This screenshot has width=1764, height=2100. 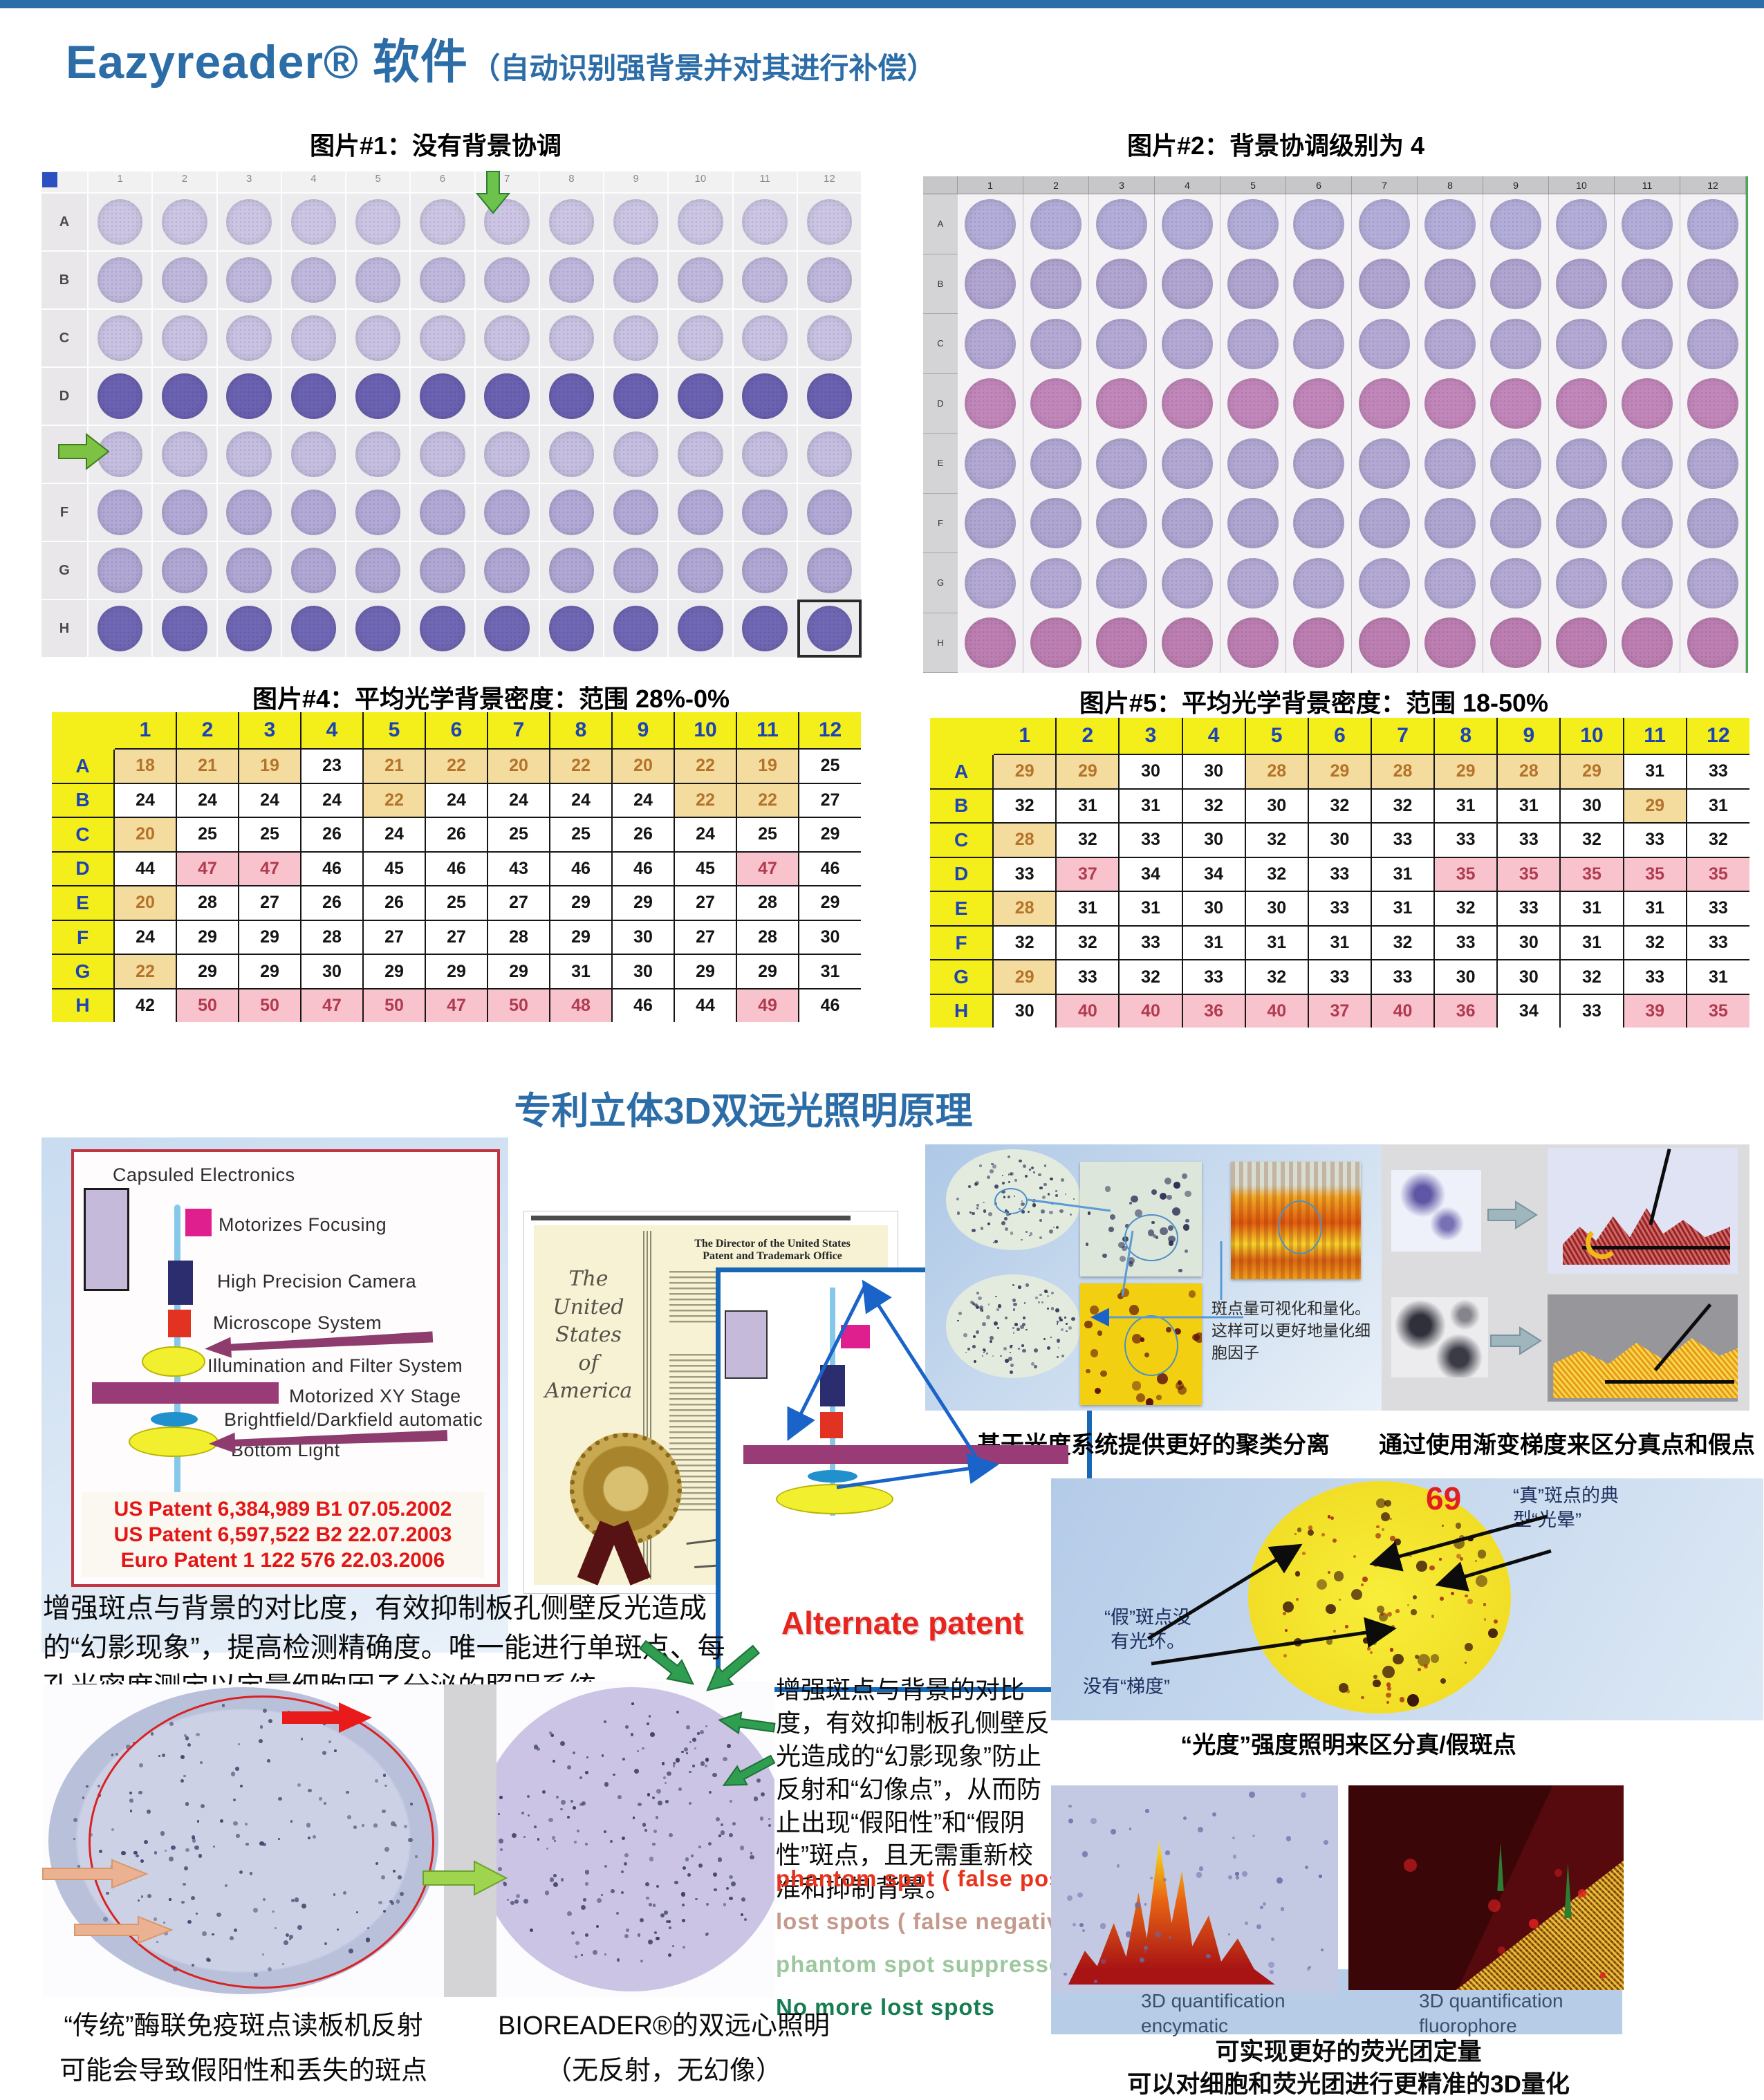 I want to click on table-cell: 28, so click(x=207, y=903).